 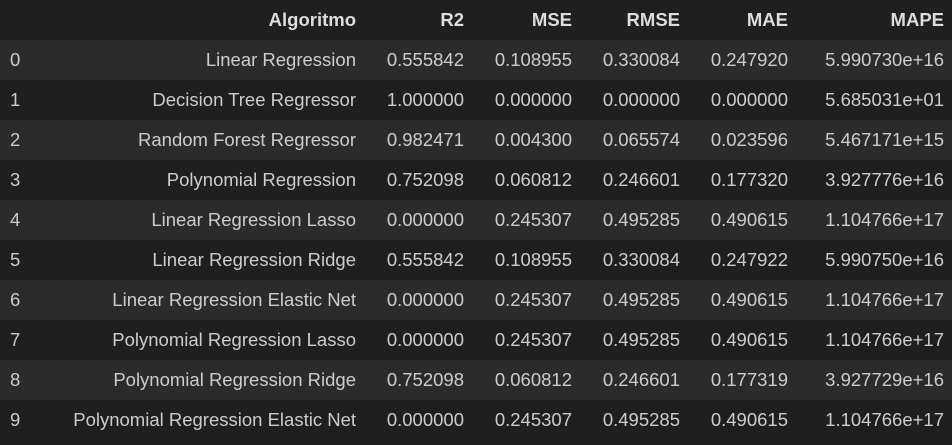 I want to click on row-index: 2, so click(x=15, y=139).